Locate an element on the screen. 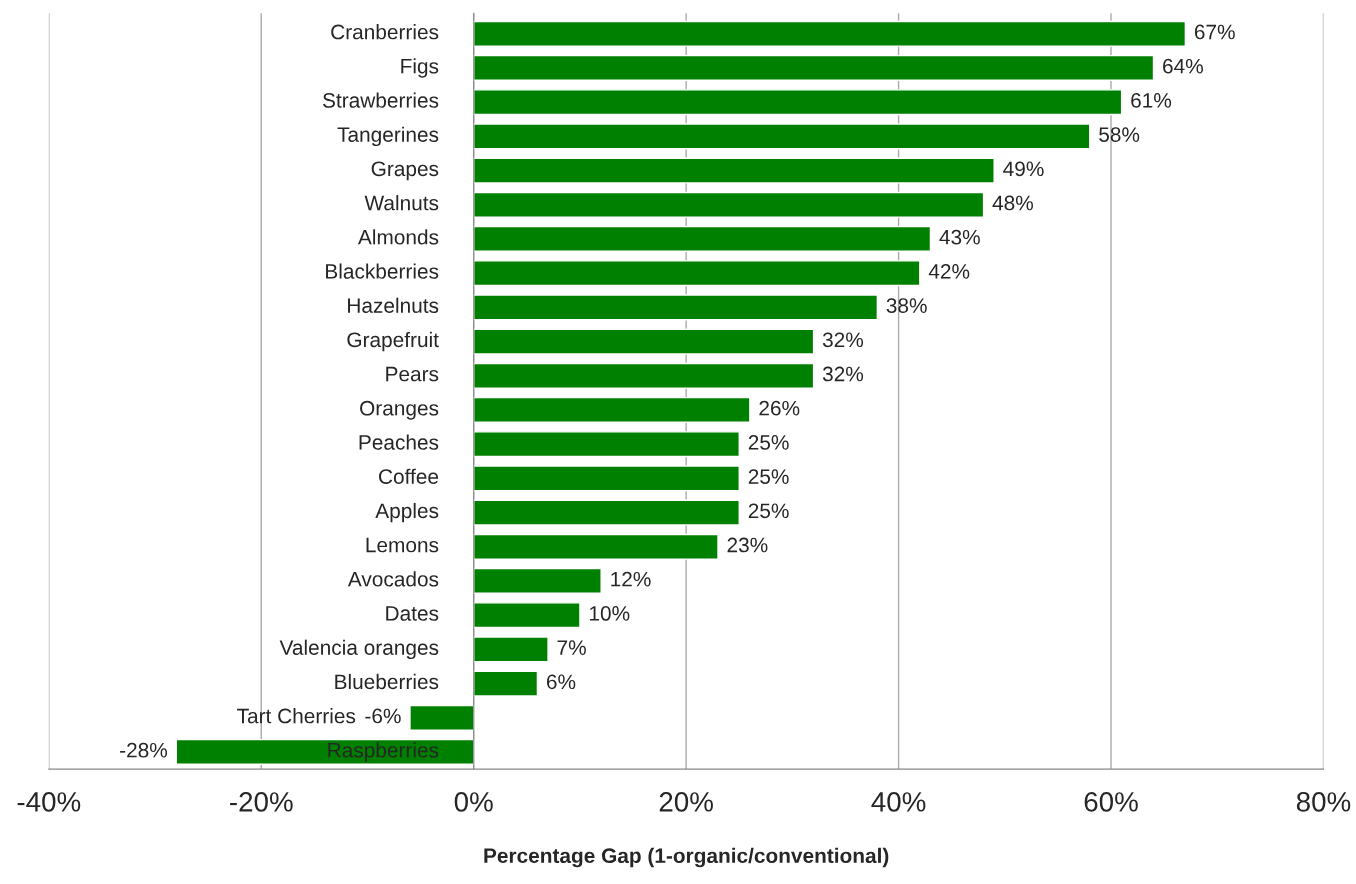 The width and height of the screenshot is (1356, 884). data-label: 42% is located at coordinates (949, 271).